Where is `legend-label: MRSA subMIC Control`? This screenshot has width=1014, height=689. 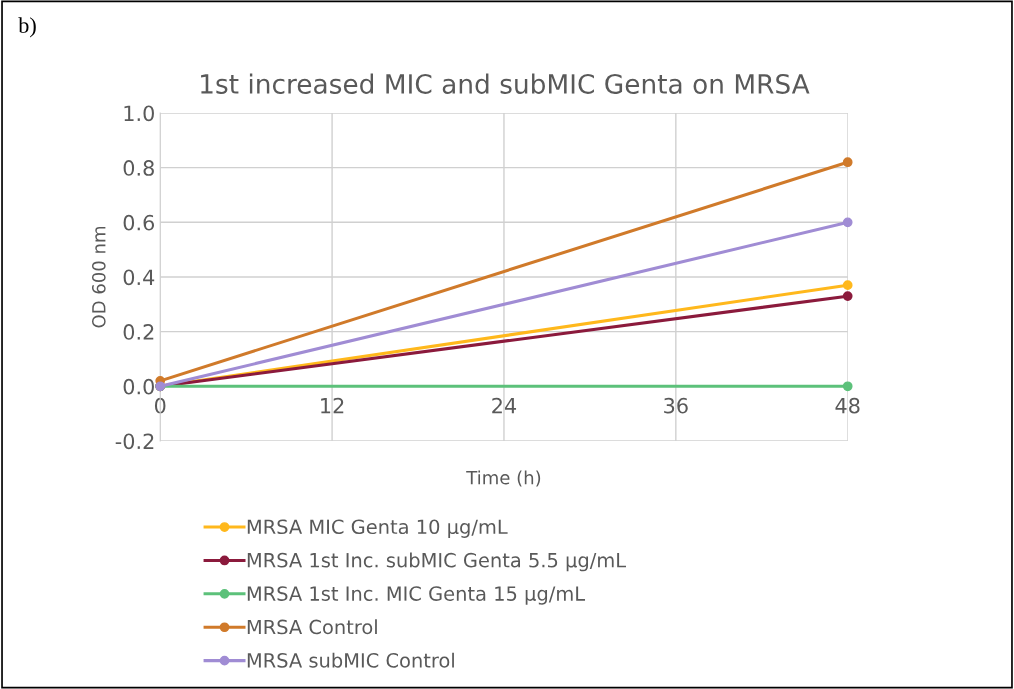 legend-label: MRSA subMIC Control is located at coordinates (350, 660).